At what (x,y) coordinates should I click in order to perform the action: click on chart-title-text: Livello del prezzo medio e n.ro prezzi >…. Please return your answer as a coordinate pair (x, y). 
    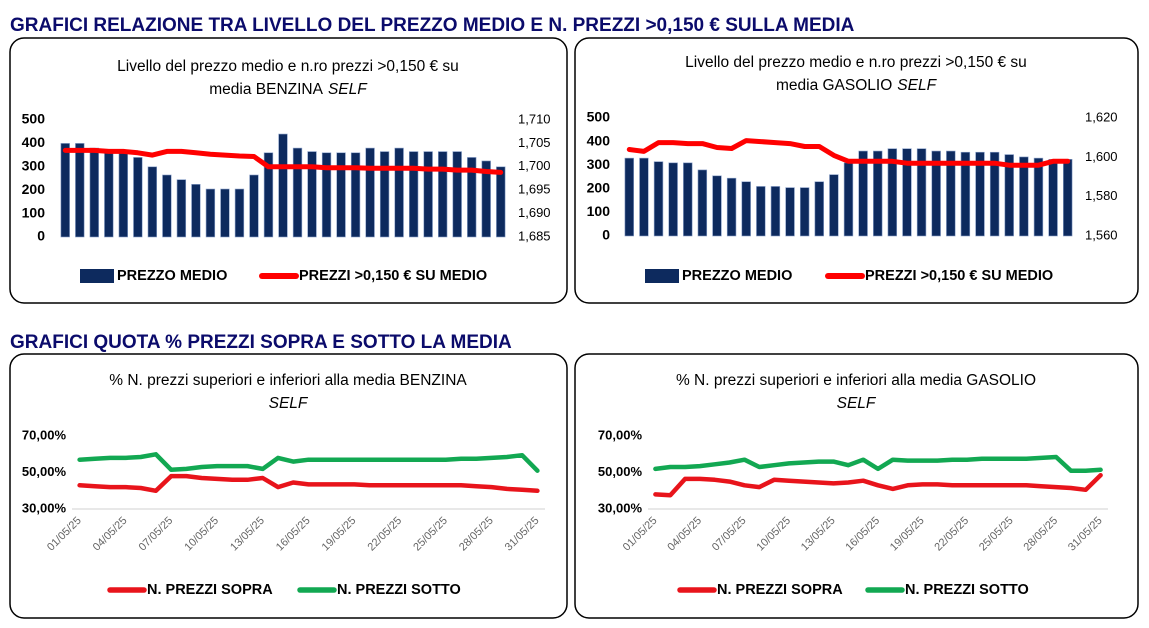
    Looking at the image, I should click on (288, 66).